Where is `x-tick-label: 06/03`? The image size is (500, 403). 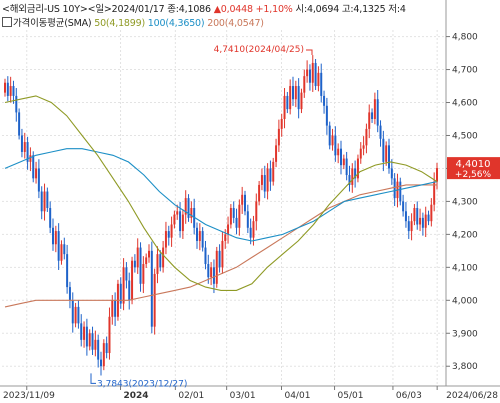
x-tick-label: 06/03 is located at coordinates (409, 396).